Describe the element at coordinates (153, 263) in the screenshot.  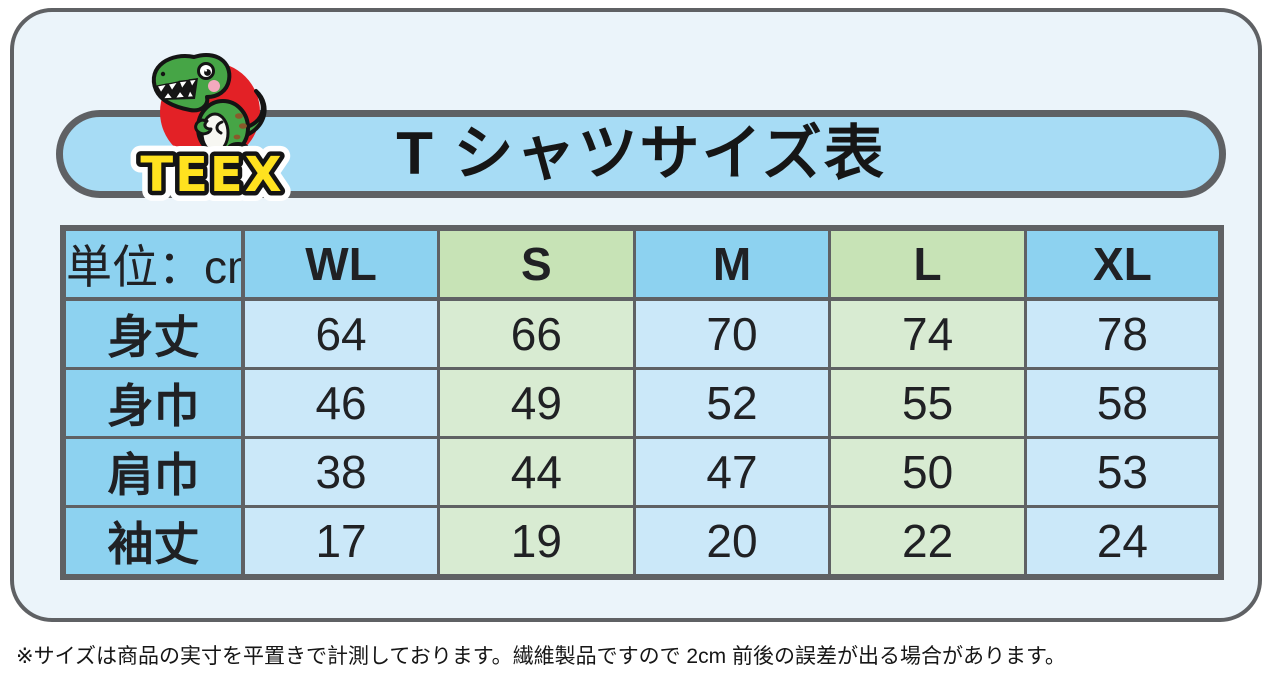
I see `unit-label-cell: 単位：cm` at that location.